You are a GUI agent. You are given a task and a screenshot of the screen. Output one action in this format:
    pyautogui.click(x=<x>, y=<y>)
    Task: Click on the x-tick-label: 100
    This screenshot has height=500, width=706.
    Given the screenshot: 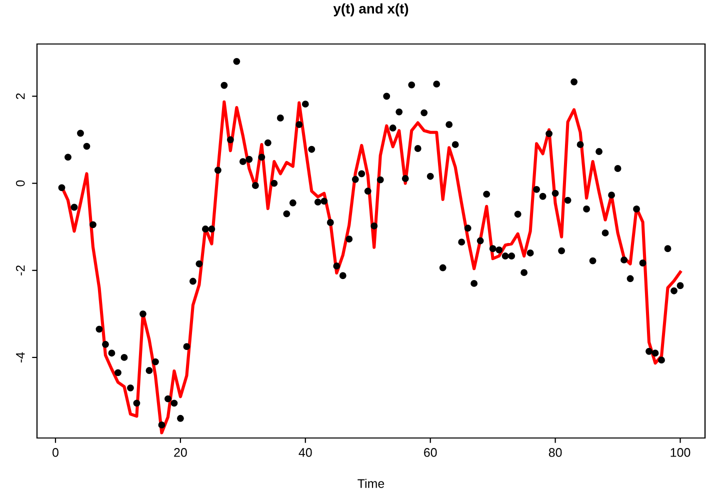 What is the action you would take?
    pyautogui.click(x=680, y=452)
    